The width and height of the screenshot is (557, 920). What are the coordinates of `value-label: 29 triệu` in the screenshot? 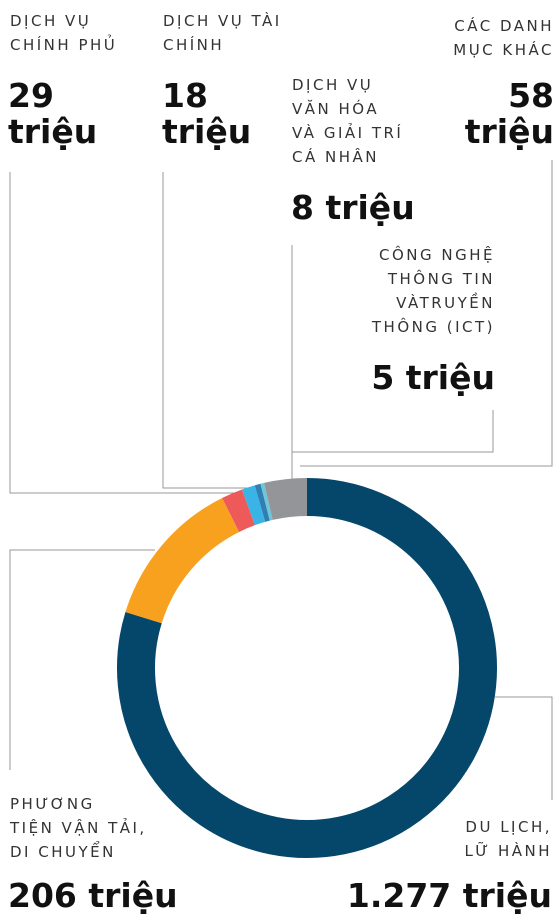 It's located at (53, 113).